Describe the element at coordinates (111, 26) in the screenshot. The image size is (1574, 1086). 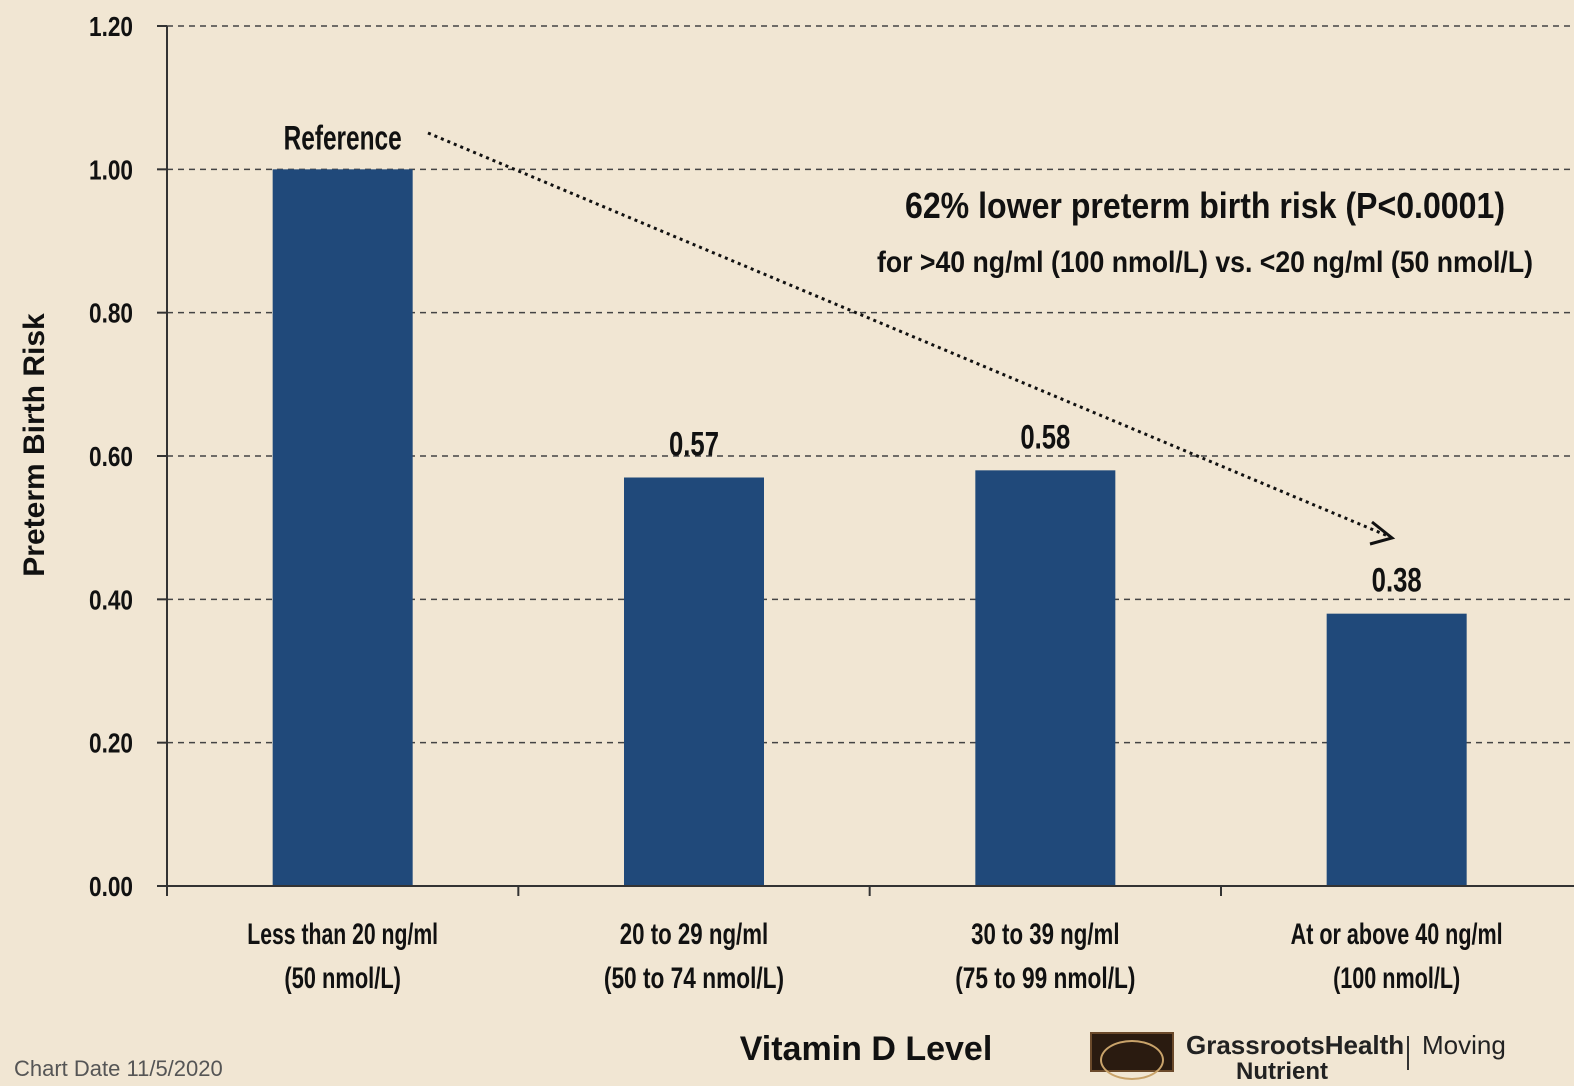
I see `y-tick-label: 1.20` at that location.